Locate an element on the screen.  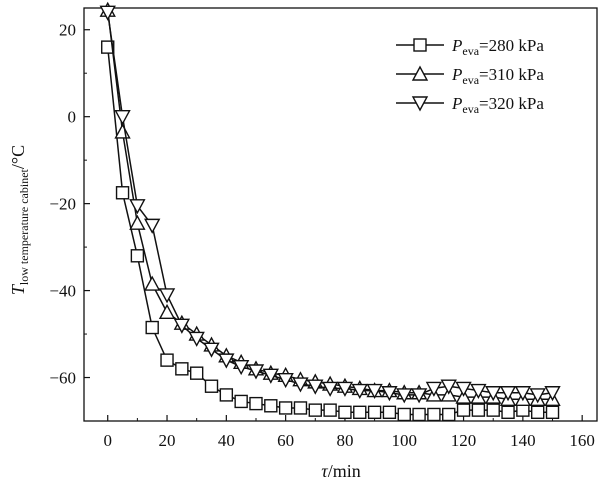
y-tick-label: −20 is located at coordinates (62, 204).